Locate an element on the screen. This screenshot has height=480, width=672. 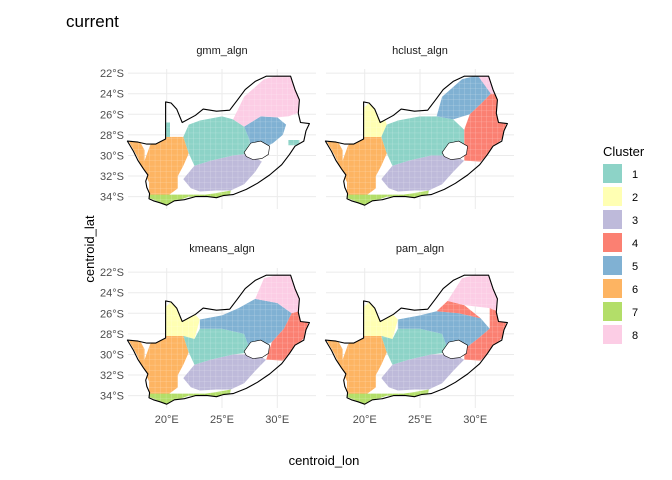
legend: Cluster 1 2 3 4 5 6 7 8 is located at coordinates (624, 244).